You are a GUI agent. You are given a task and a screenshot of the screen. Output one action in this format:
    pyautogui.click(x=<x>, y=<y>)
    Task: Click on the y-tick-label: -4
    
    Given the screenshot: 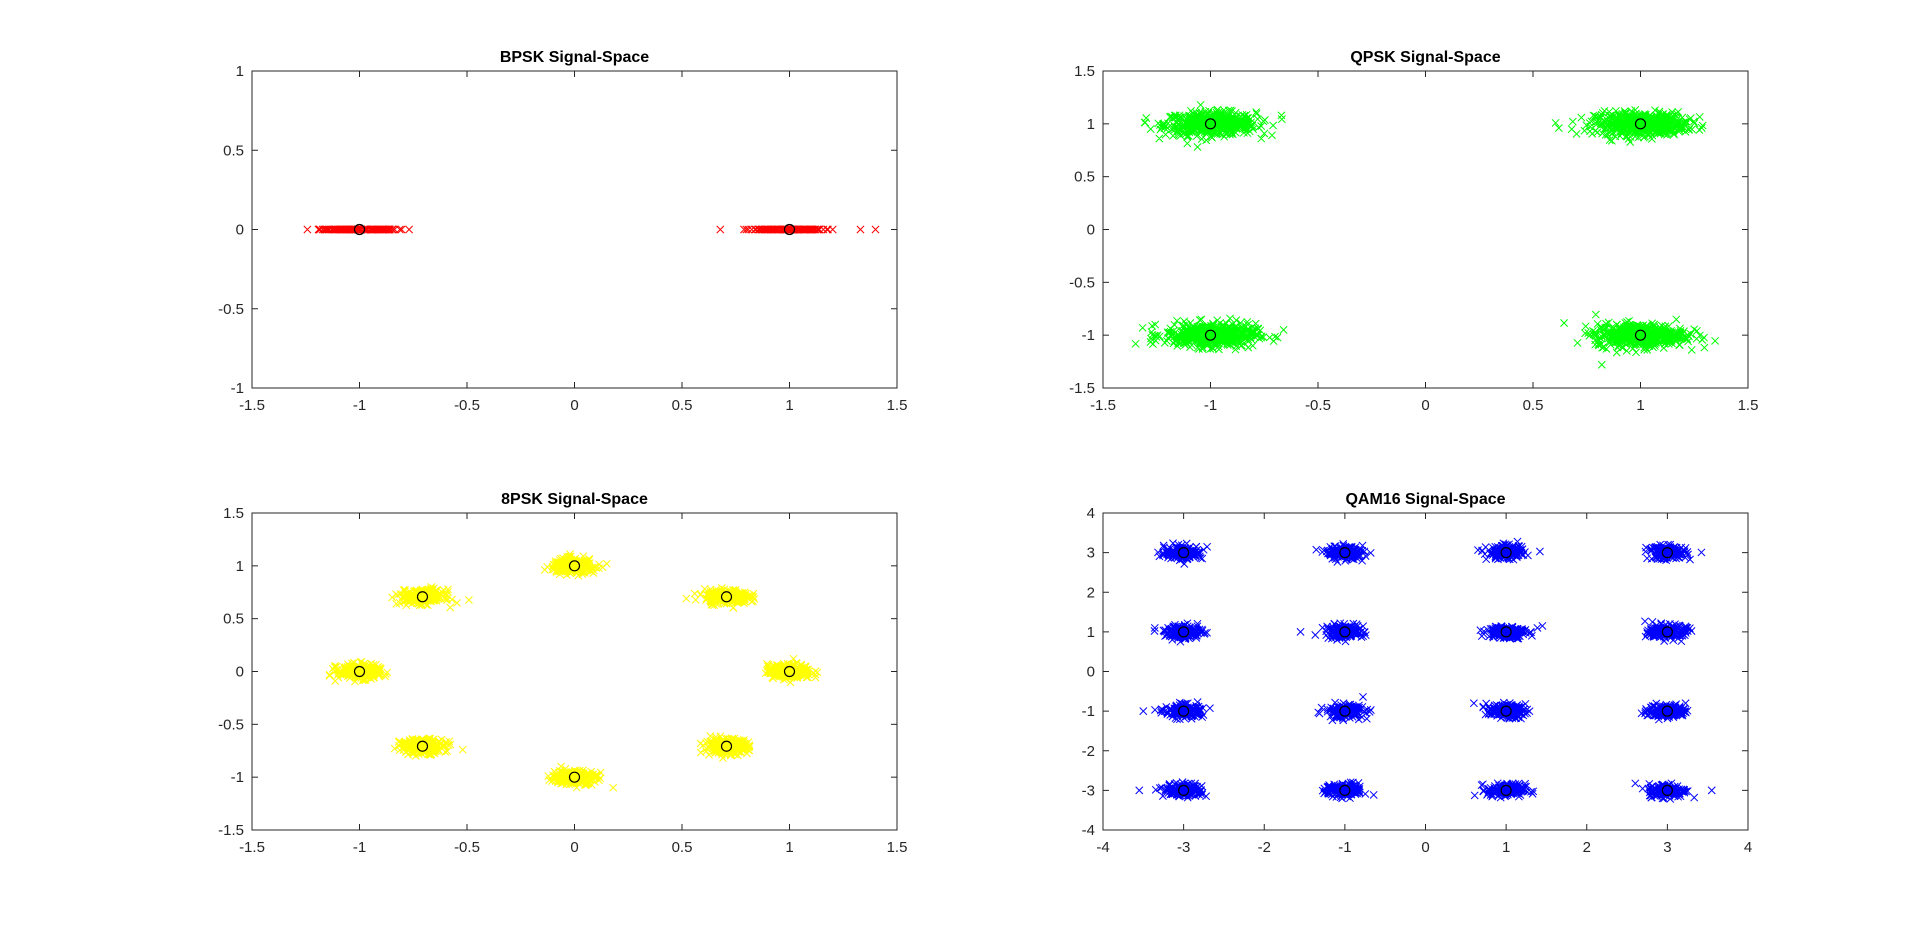 What is the action you would take?
    pyautogui.click(x=1088, y=830)
    